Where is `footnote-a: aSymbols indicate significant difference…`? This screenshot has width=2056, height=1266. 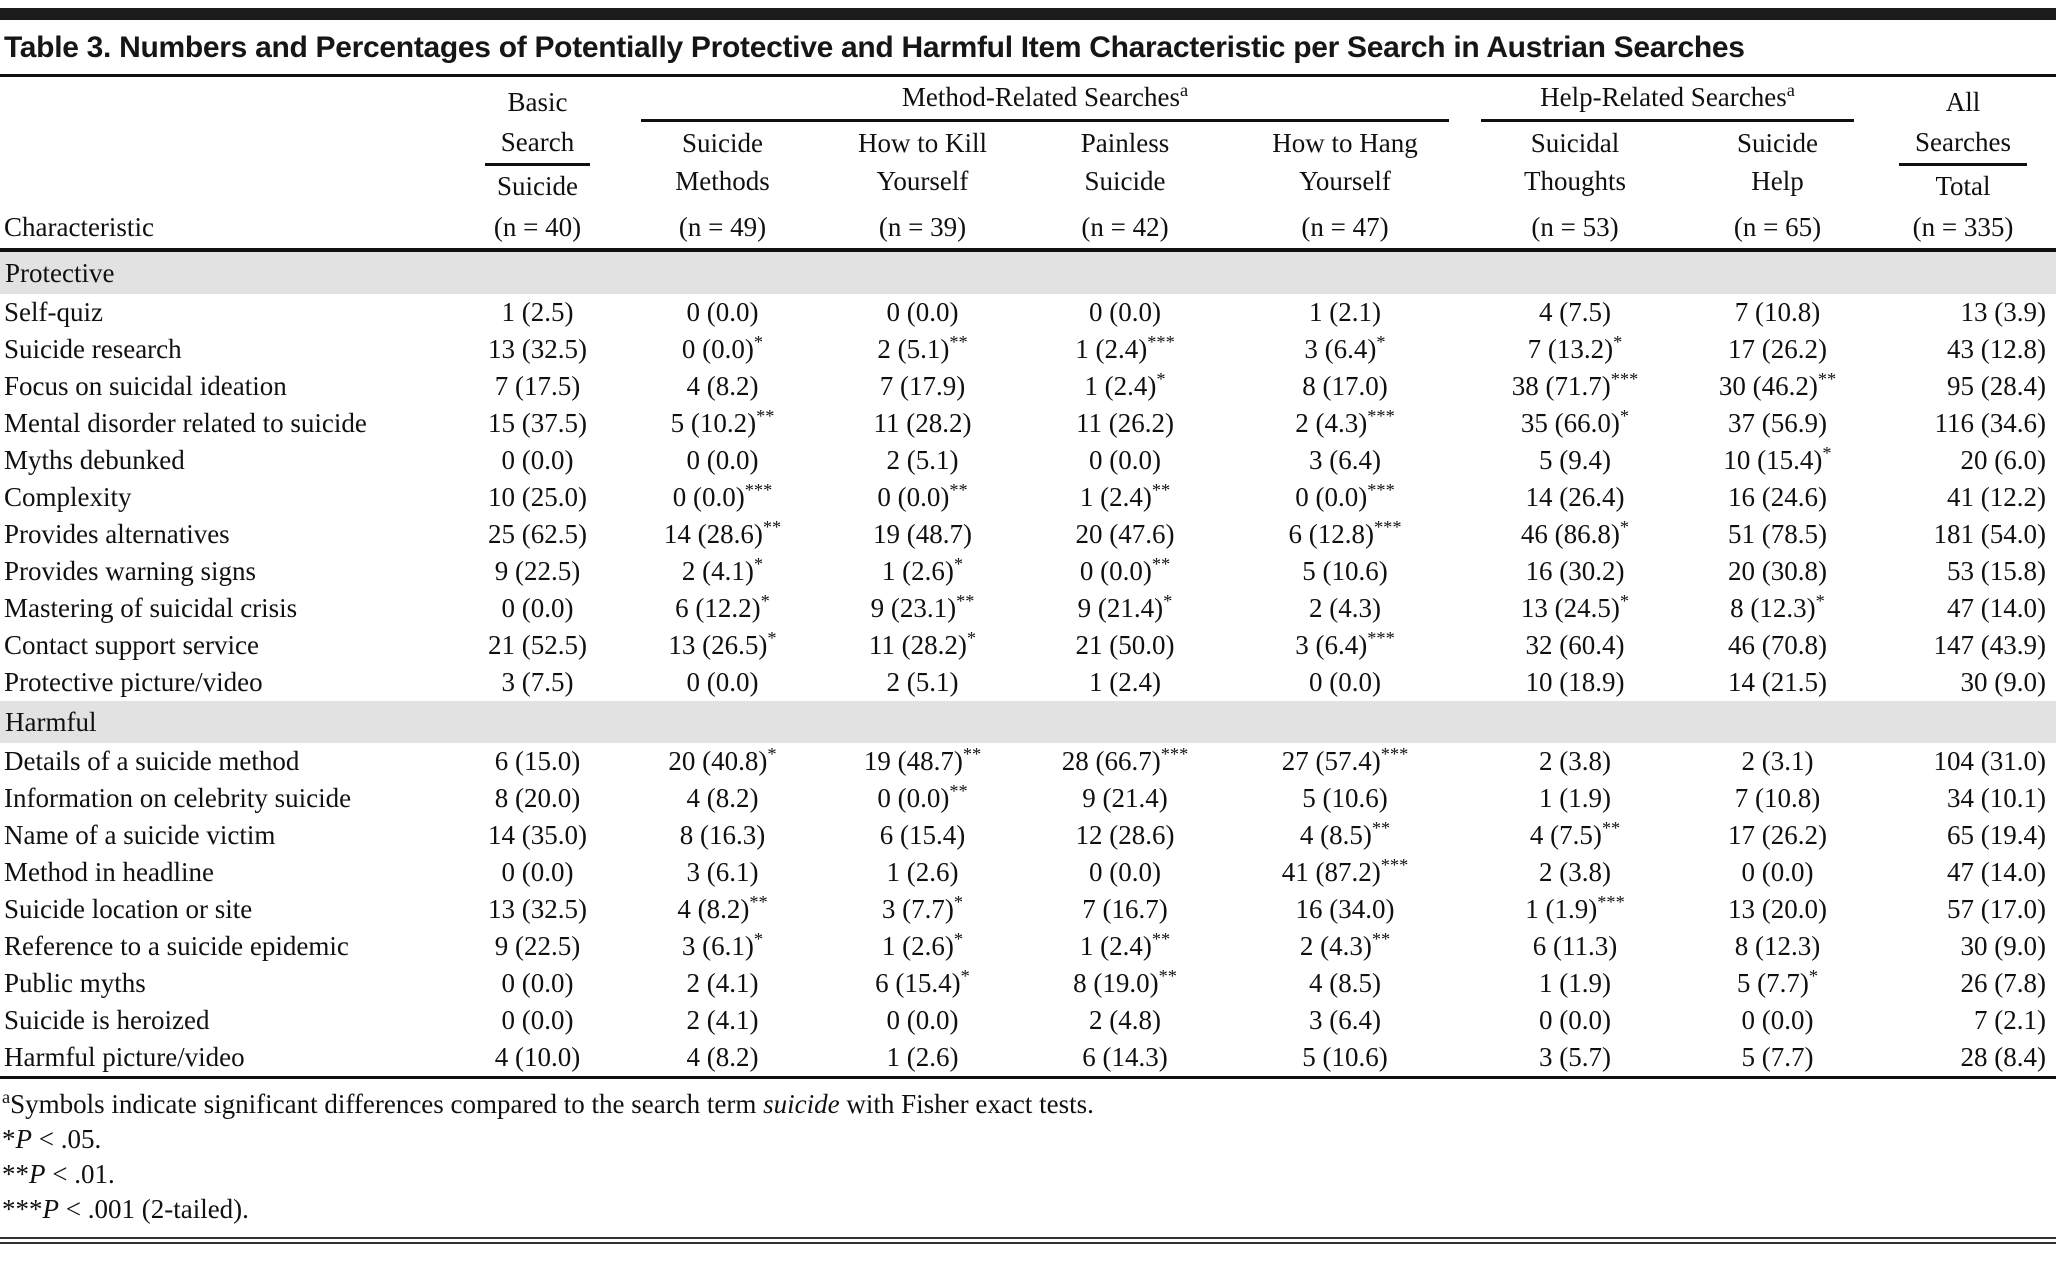 footnote-a: aSymbols indicate significant difference… is located at coordinates (548, 1103).